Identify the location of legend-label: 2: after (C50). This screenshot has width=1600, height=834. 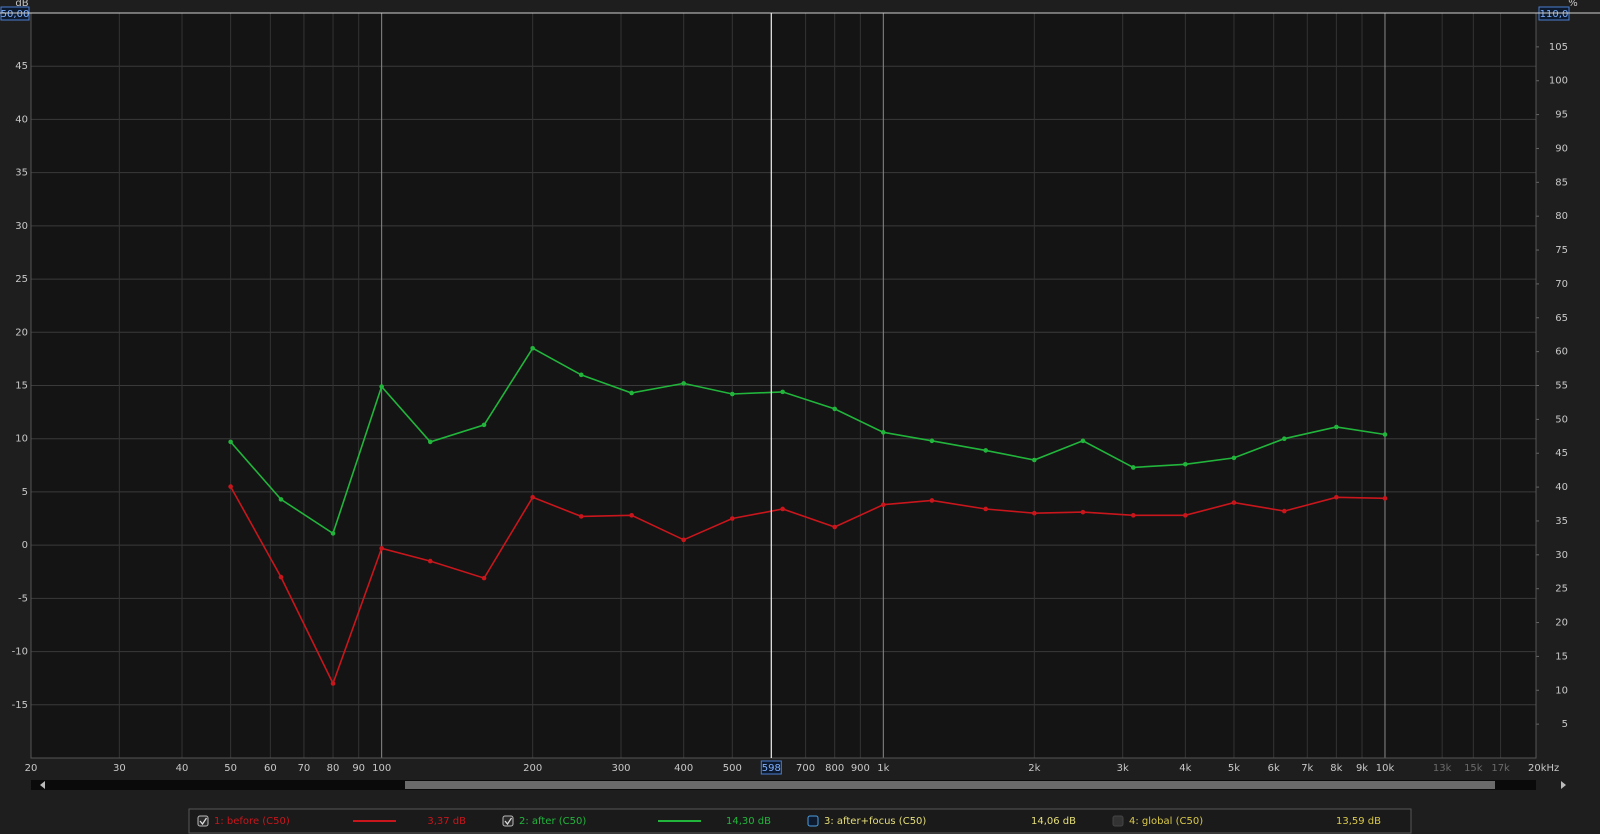
(552, 821).